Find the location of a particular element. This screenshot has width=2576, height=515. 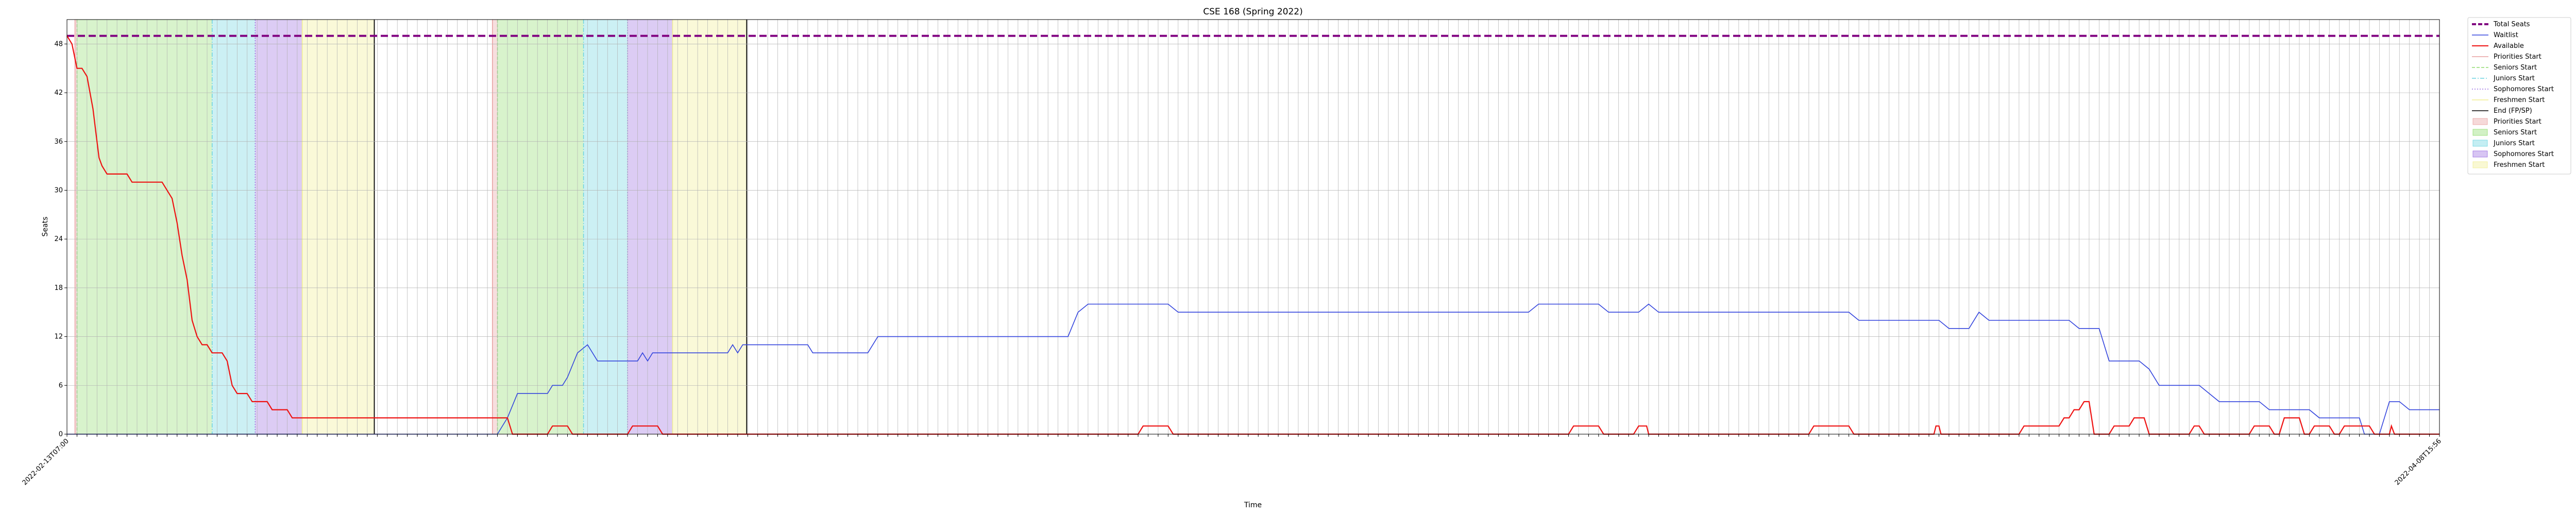

y-tick-label: 0 is located at coordinates (61, 434).